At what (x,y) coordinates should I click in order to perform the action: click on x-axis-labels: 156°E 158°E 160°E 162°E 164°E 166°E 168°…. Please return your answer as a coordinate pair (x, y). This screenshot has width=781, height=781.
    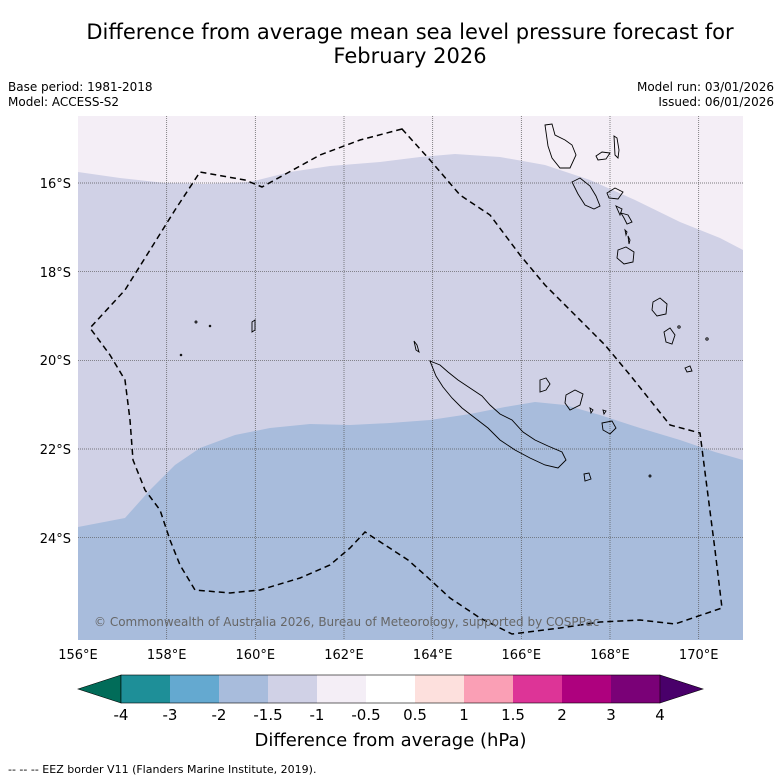
    Looking at the image, I should click on (388, 655).